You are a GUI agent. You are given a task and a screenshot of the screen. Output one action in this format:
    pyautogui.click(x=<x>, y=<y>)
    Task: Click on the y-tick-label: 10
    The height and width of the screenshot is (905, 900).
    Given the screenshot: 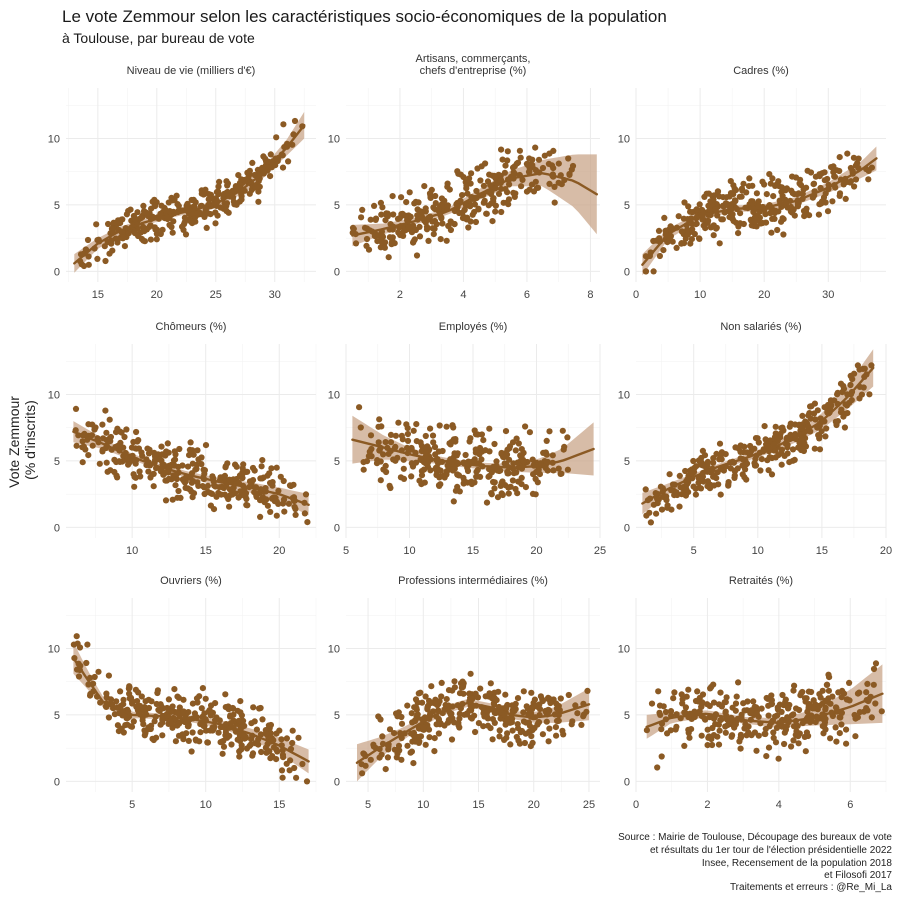 What is the action you would take?
    pyautogui.click(x=334, y=649)
    